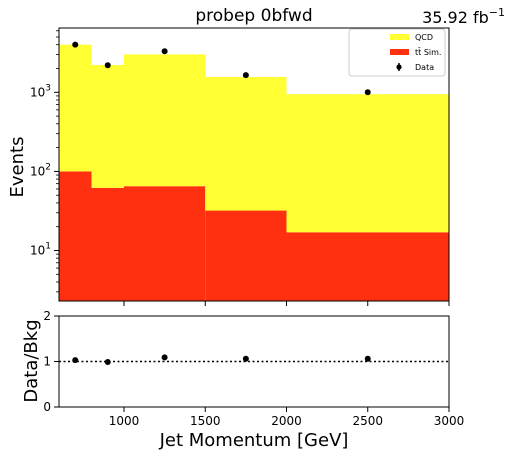  What do you see at coordinates (221, 68) in the screenshot?
I see `data-points` at bounding box center [221, 68].